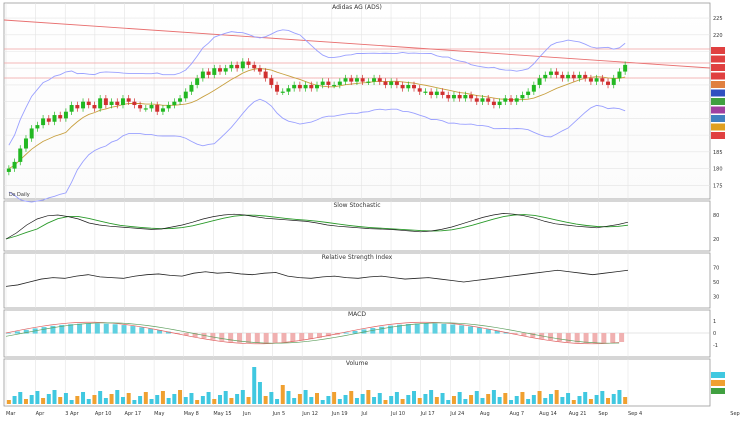 The image size is (750, 422). Describe the element at coordinates (191, 414) in the screenshot. I see `x-tick-label: May 8` at that location.